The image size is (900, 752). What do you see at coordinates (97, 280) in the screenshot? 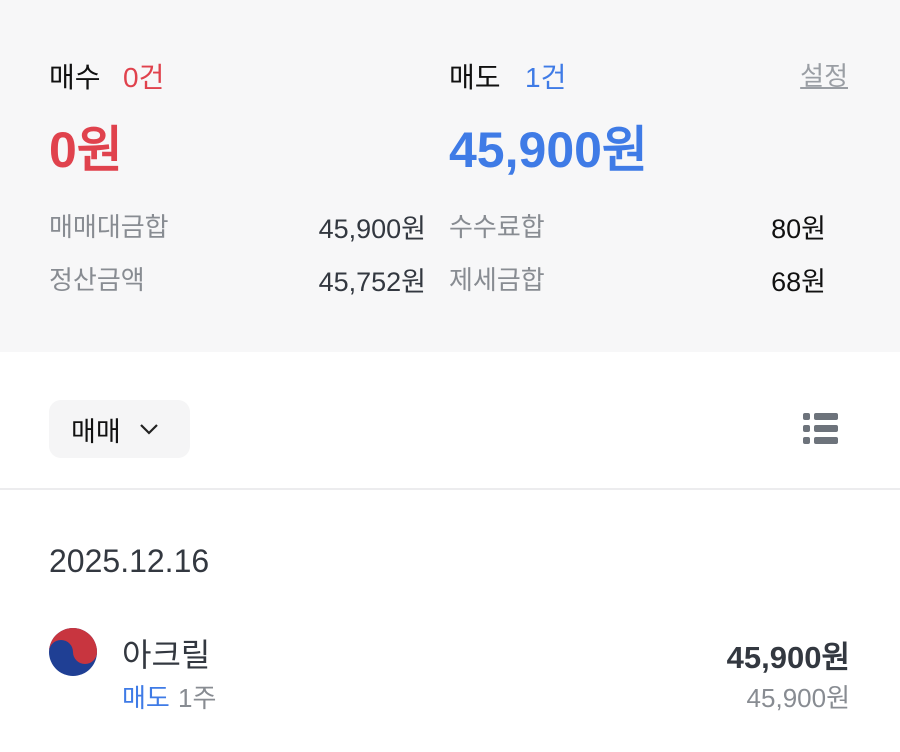
I see `summary-label: 정산금액` at bounding box center [97, 280].